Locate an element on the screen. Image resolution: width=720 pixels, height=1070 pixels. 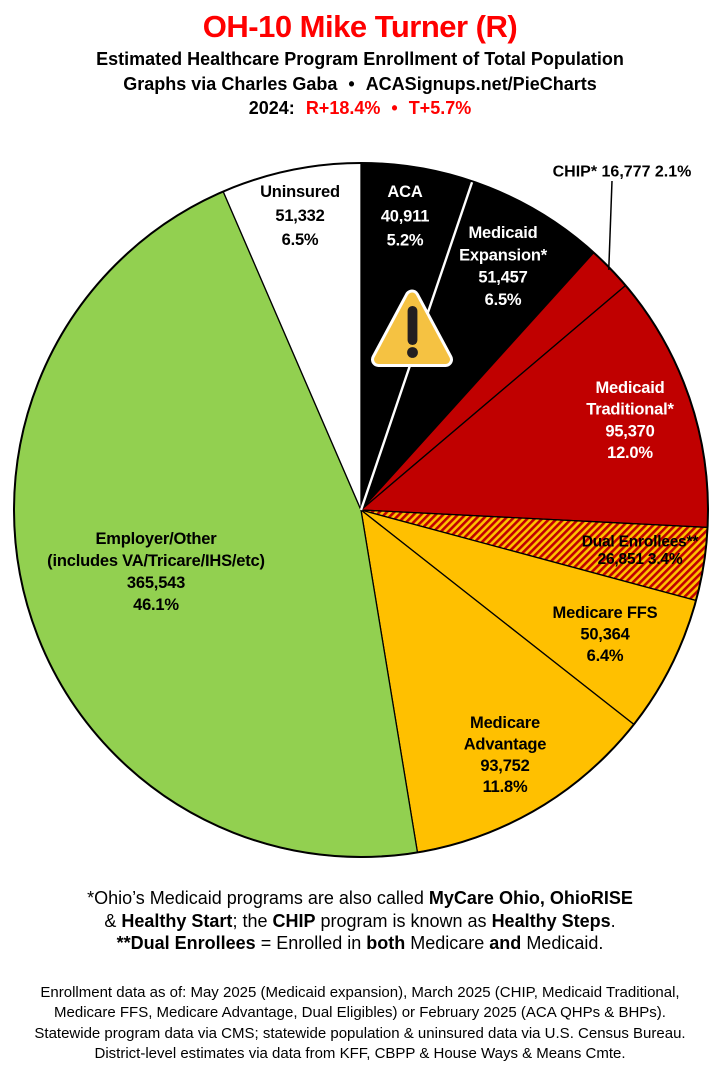
slice-label-uninsured: Uninsured 51,332 6.5% is located at coordinates (300, 216).